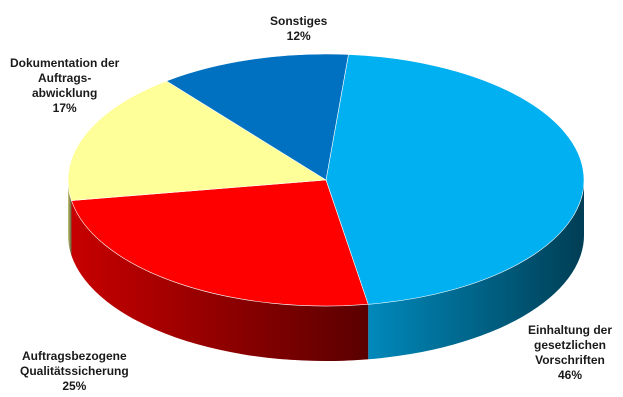 This screenshot has width=623, height=397. What do you see at coordinates (299, 28) in the screenshot?
I see `slice-label-sonstiges: Sonstiges 12%` at bounding box center [299, 28].